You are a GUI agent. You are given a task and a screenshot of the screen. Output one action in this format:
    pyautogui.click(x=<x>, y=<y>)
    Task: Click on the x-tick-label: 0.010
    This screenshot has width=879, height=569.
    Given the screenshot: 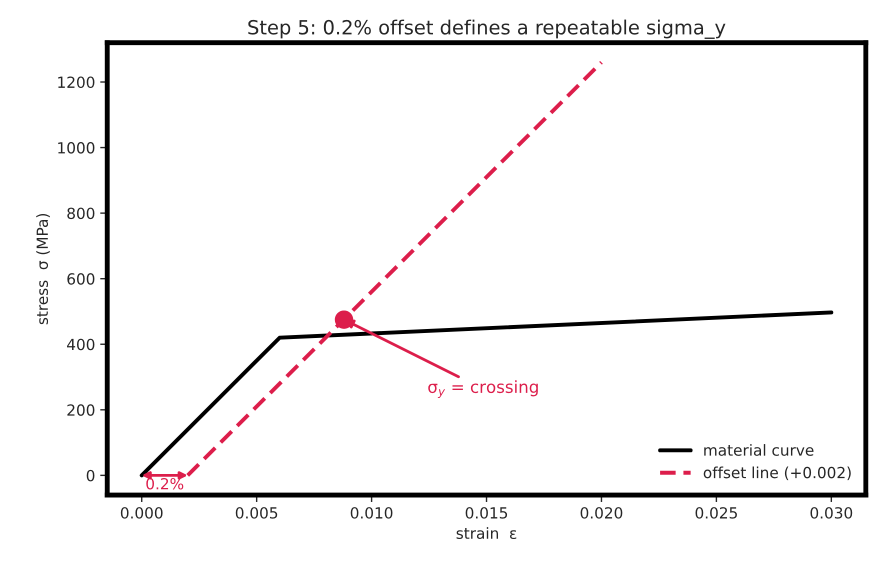 What is the action you would take?
    pyautogui.click(x=371, y=513)
    